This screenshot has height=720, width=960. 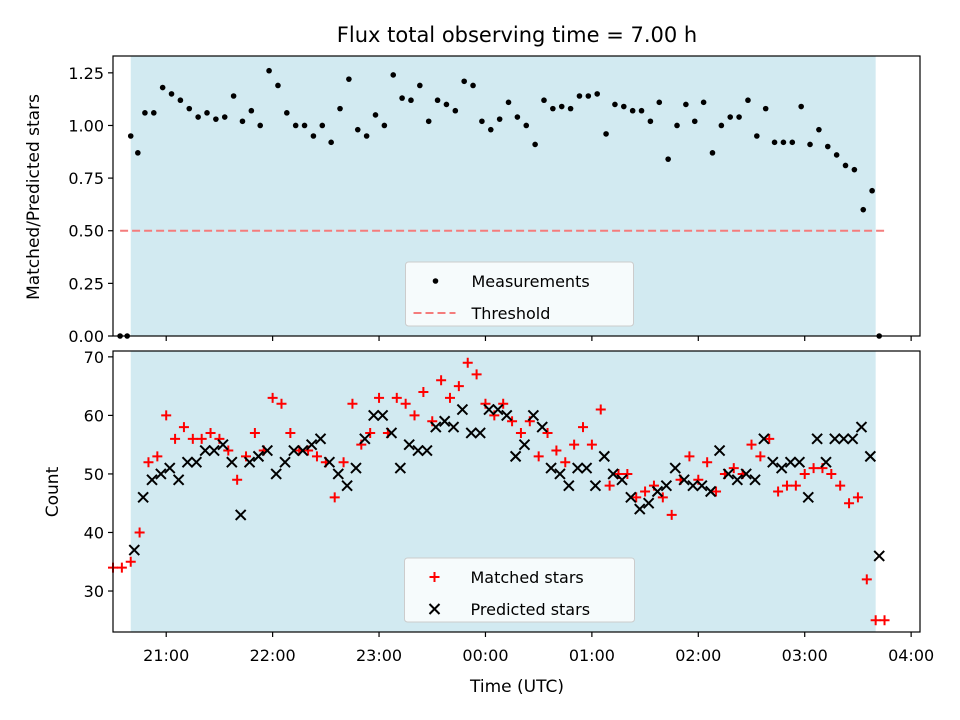 I want to click on legend-label: Predicted stars, so click(x=531, y=609).